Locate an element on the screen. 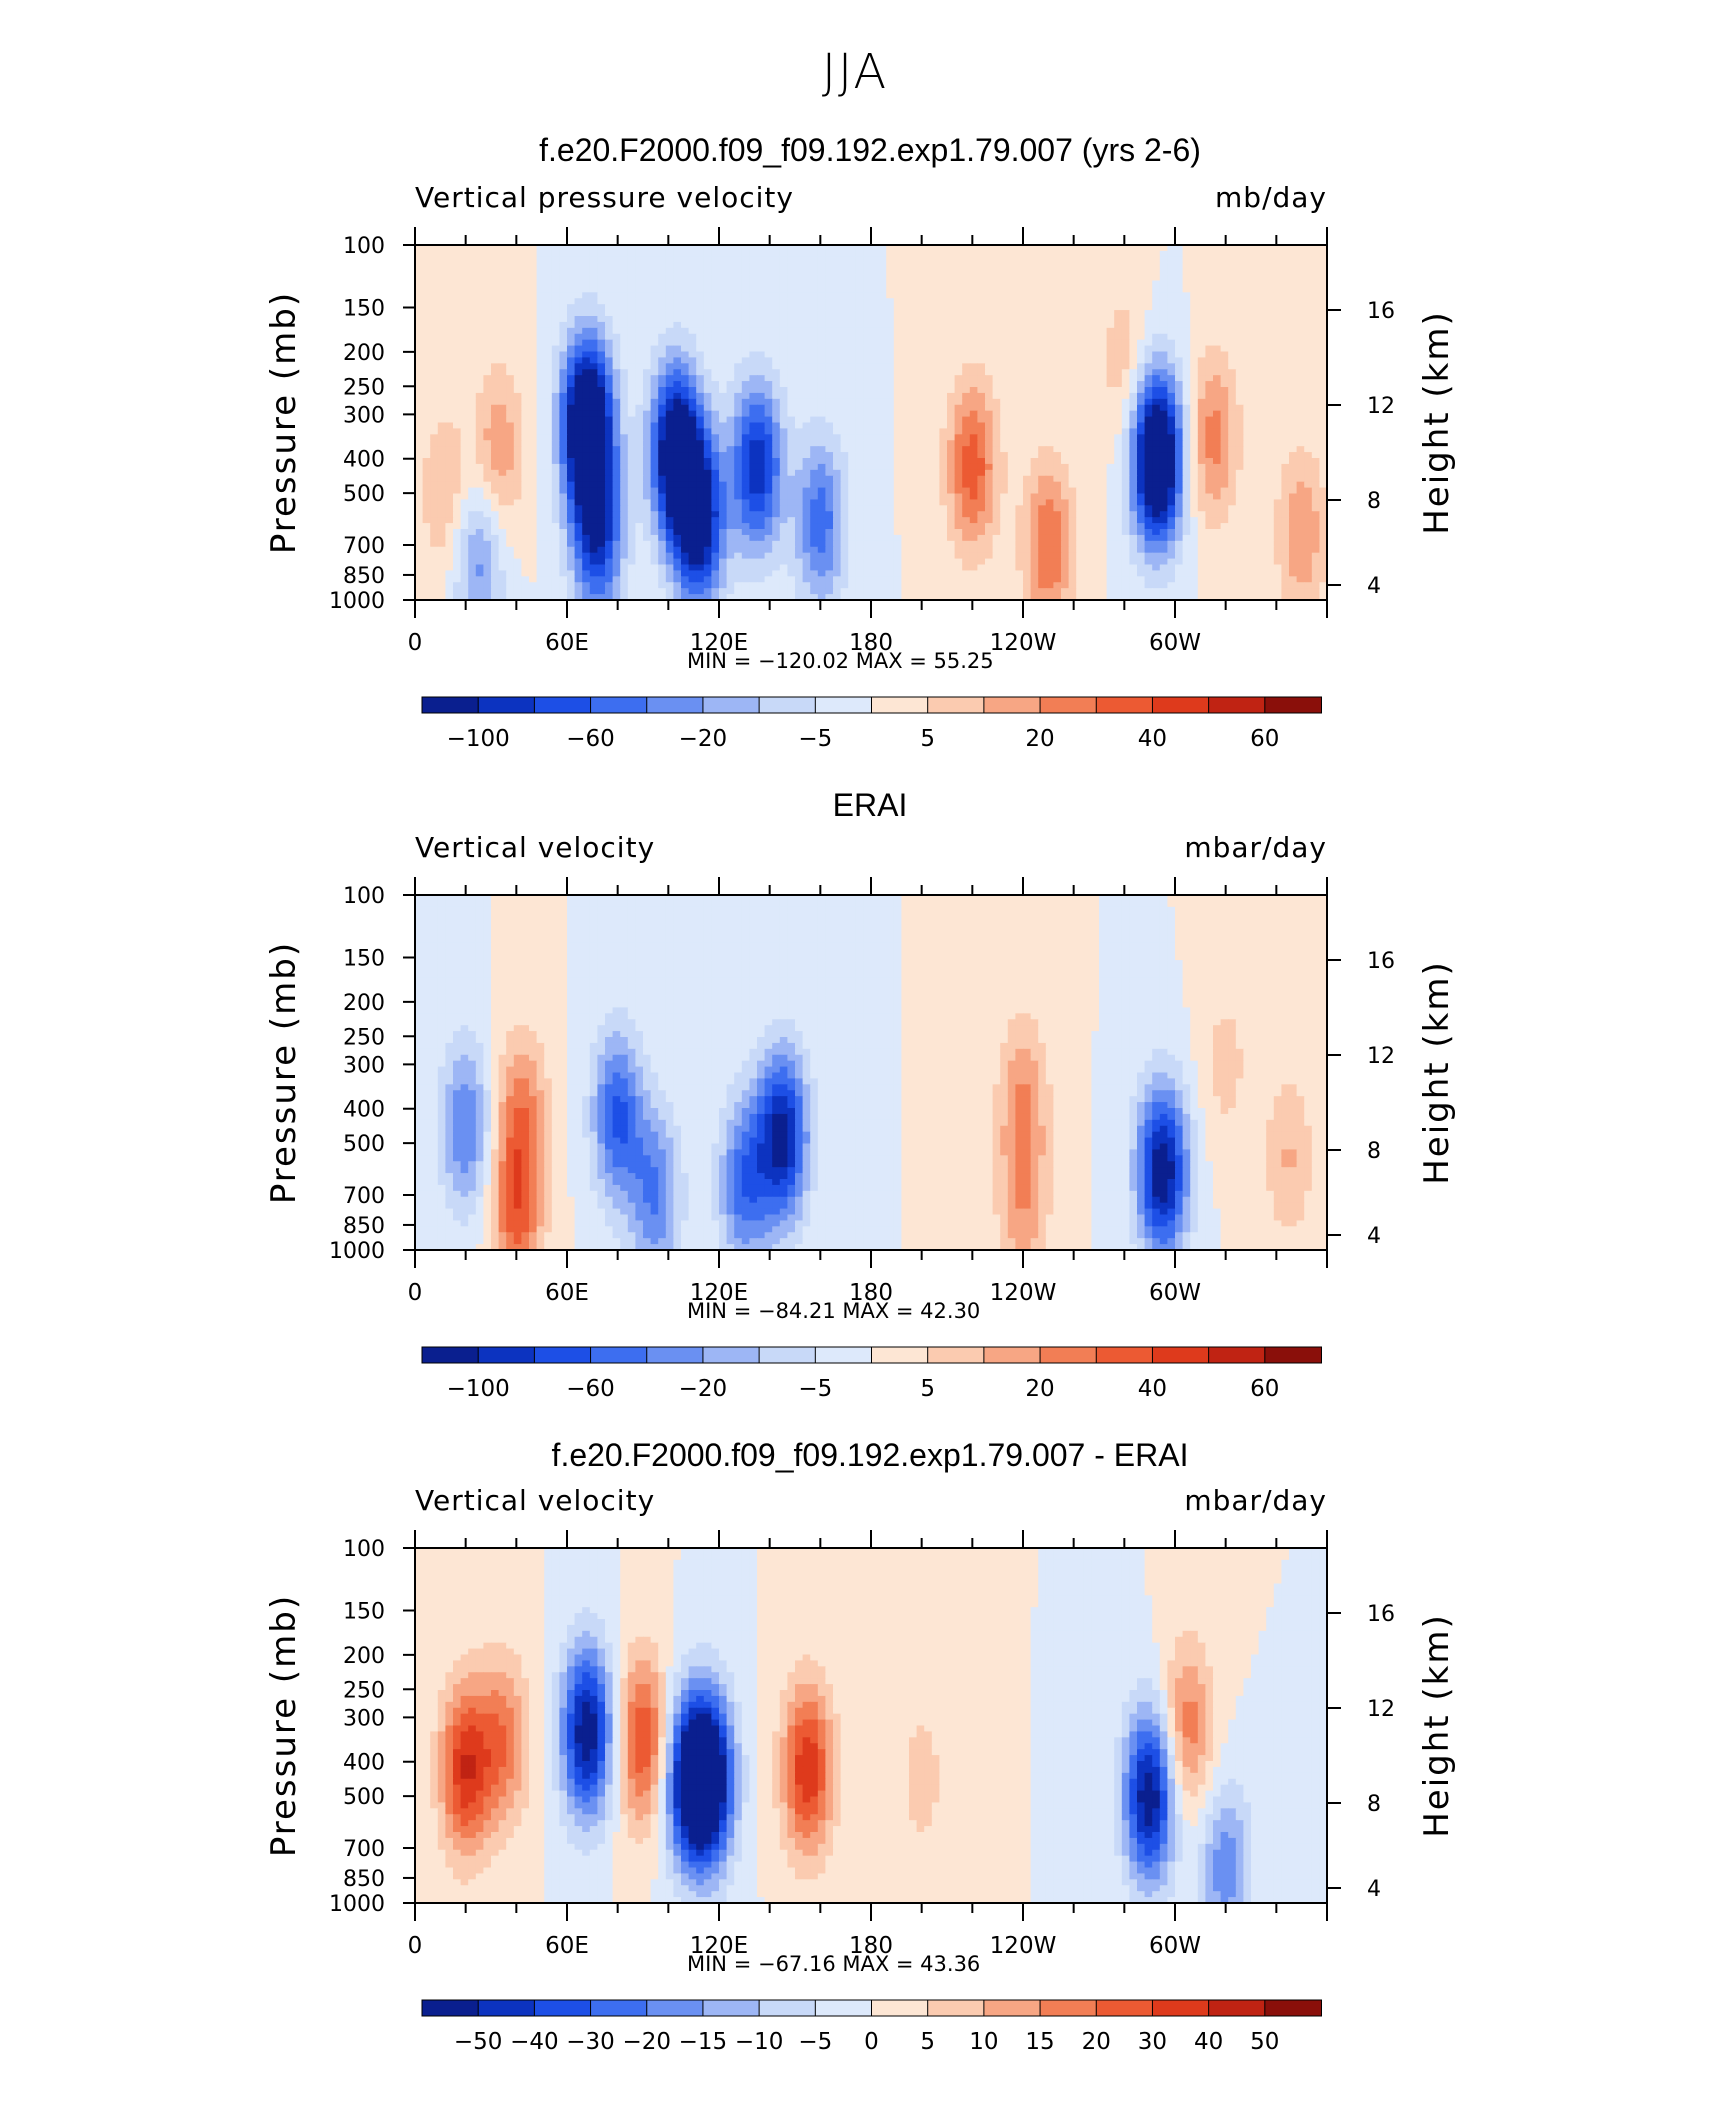  colorbar-label: 10 is located at coordinates (983, 2042).